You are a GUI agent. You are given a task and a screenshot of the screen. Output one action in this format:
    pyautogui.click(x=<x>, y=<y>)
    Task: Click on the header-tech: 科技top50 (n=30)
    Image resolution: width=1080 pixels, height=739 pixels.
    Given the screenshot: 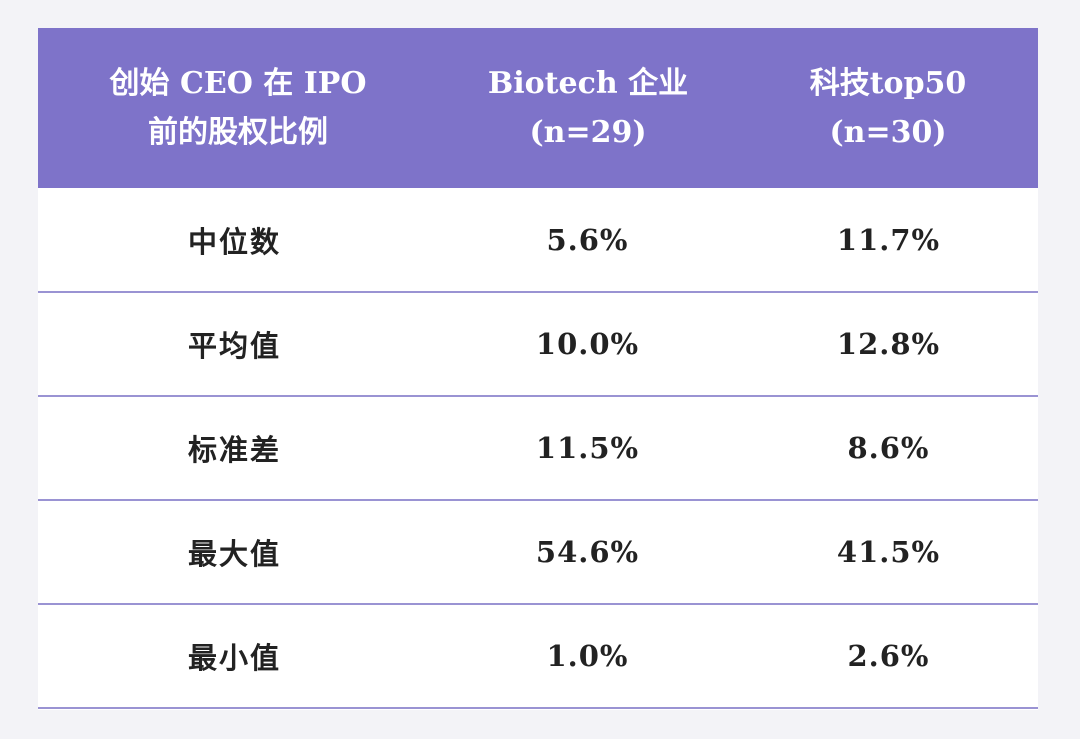 What is the action you would take?
    pyautogui.click(x=888, y=108)
    